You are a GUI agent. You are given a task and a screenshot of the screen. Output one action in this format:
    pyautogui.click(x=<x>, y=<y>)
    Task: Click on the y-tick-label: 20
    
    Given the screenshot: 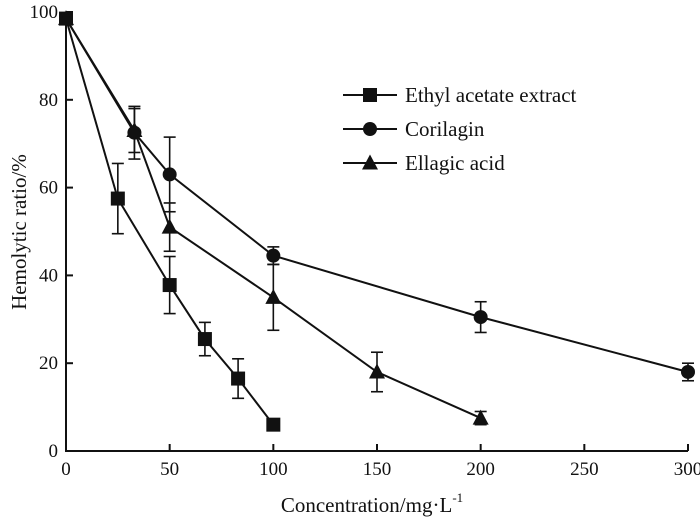 What is the action you would take?
    pyautogui.click(x=48, y=363)
    